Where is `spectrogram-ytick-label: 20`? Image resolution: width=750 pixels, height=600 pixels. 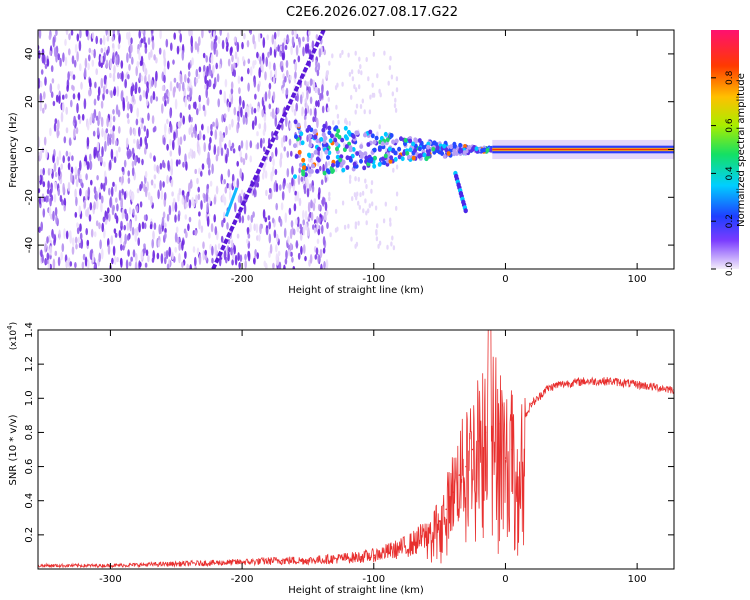 spectrogram-ytick-label: 20 is located at coordinates (29, 101).